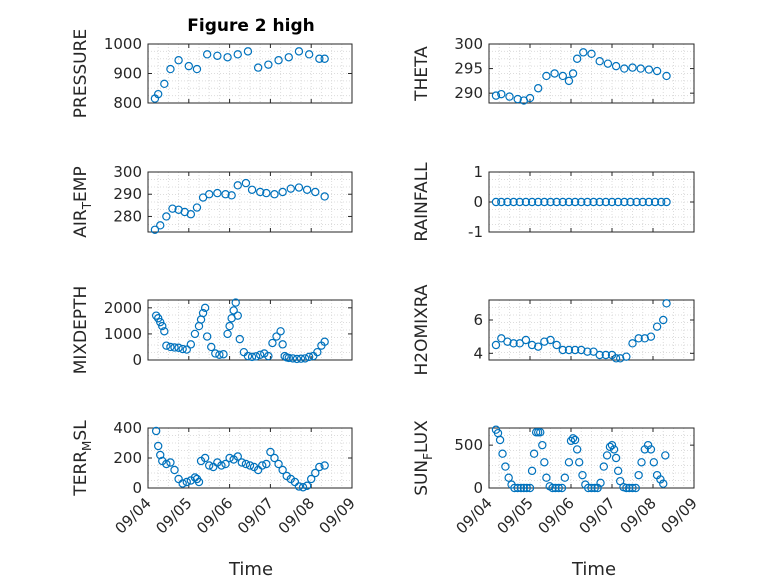  What do you see at coordinates (593, 569) in the screenshot?
I see `x-axis-label-right: Time` at bounding box center [593, 569].